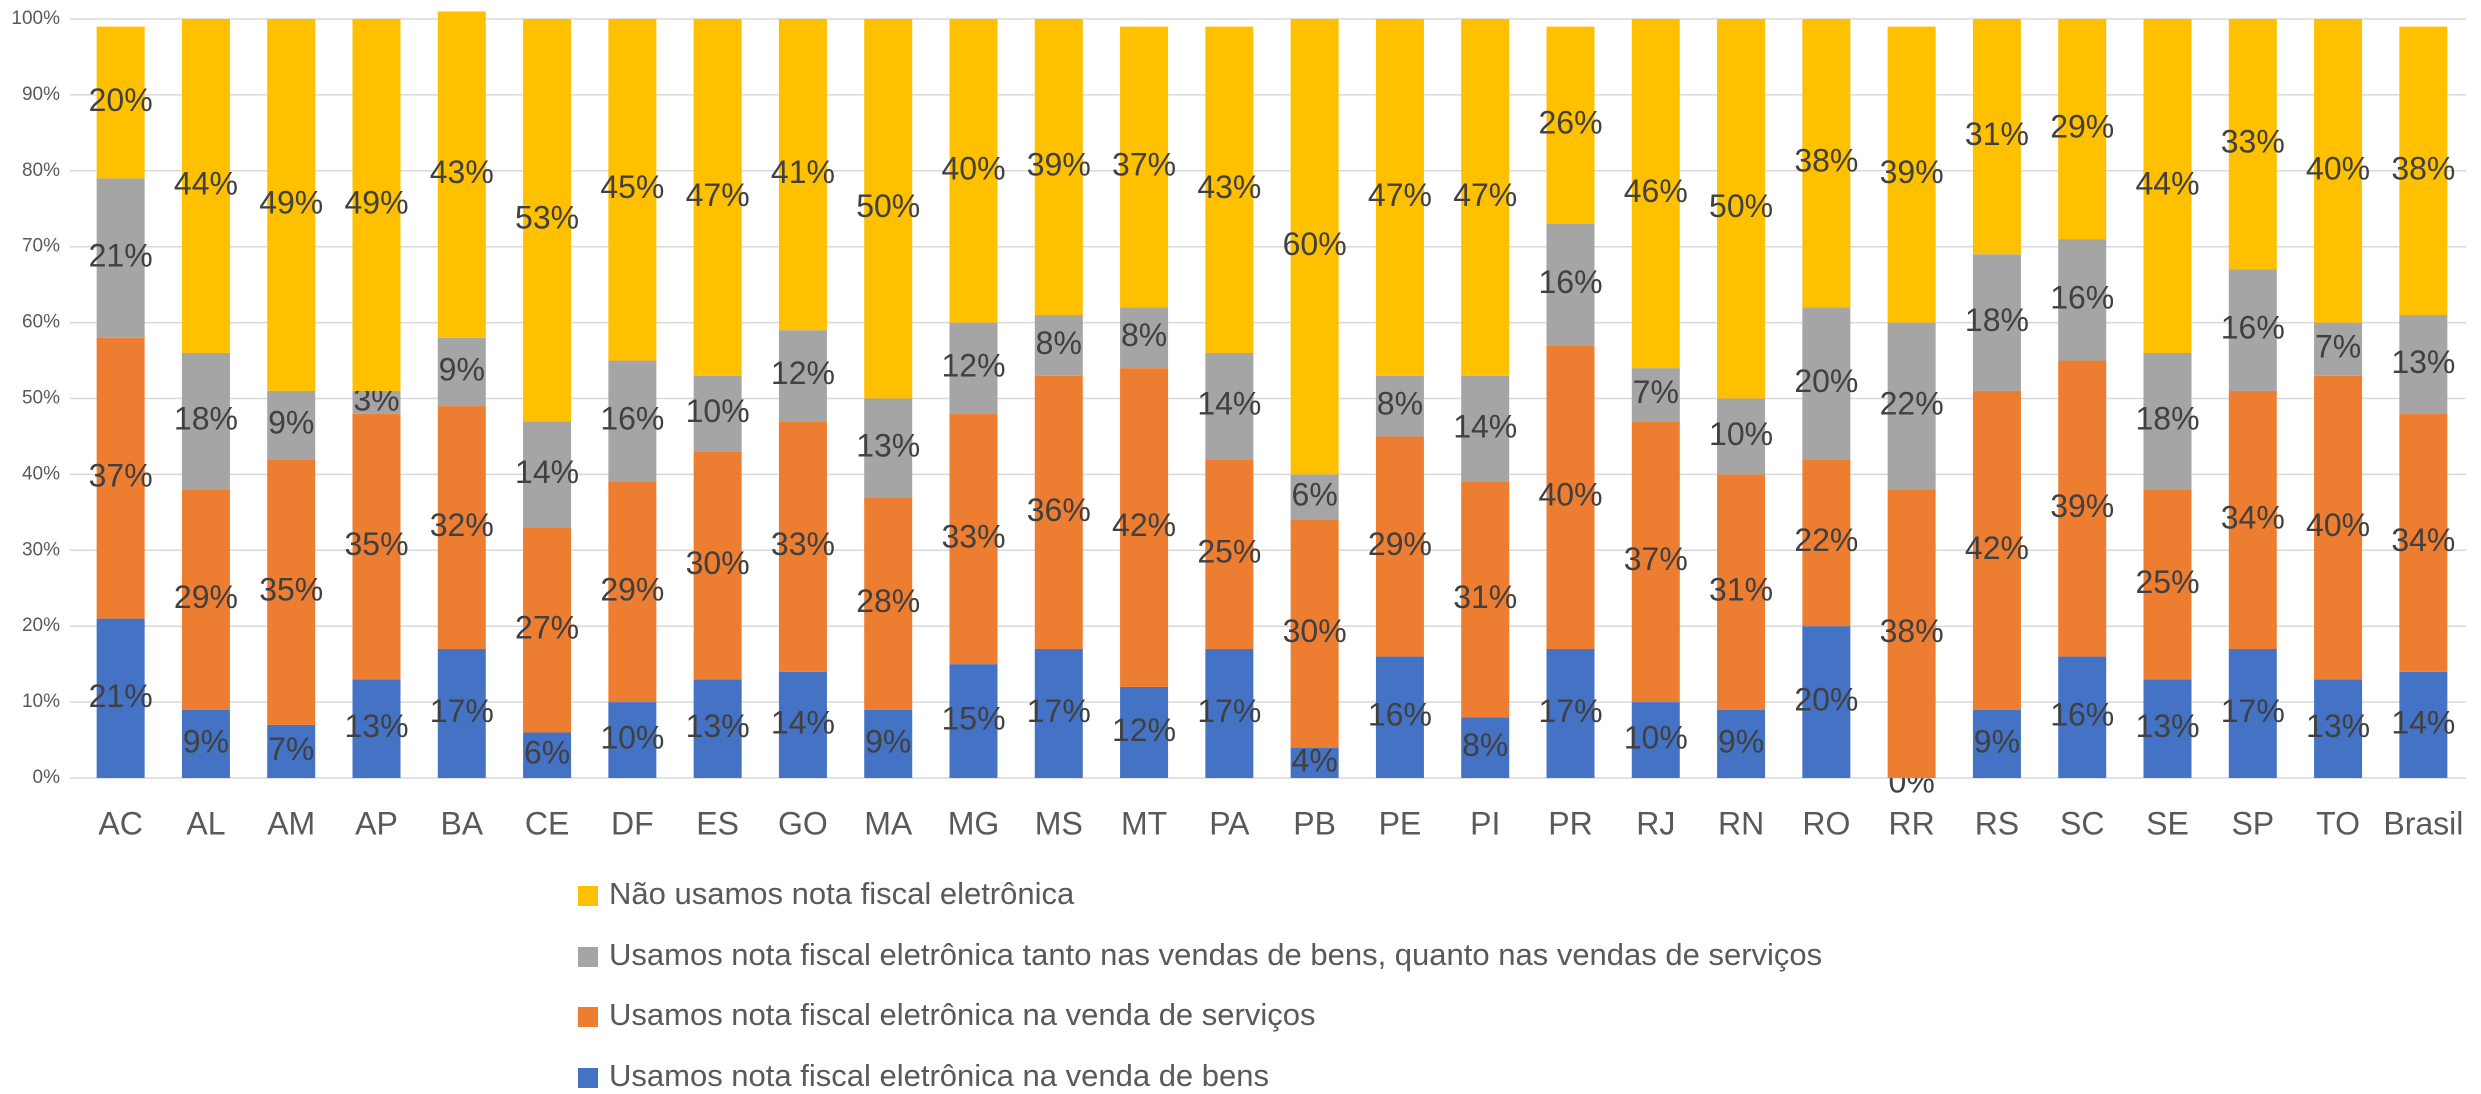  Describe the element at coordinates (41, 473) in the screenshot. I see `y-tick-label: 40%` at that location.